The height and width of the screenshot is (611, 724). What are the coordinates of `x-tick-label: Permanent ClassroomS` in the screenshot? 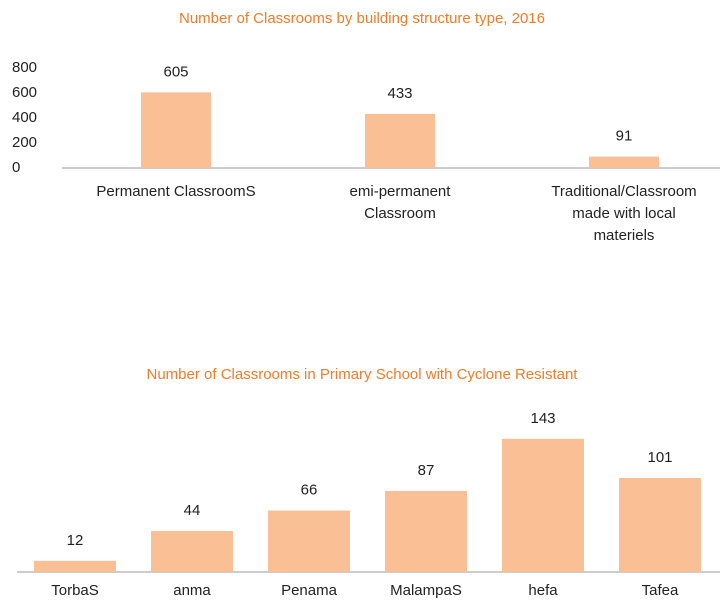 It's located at (175, 191).